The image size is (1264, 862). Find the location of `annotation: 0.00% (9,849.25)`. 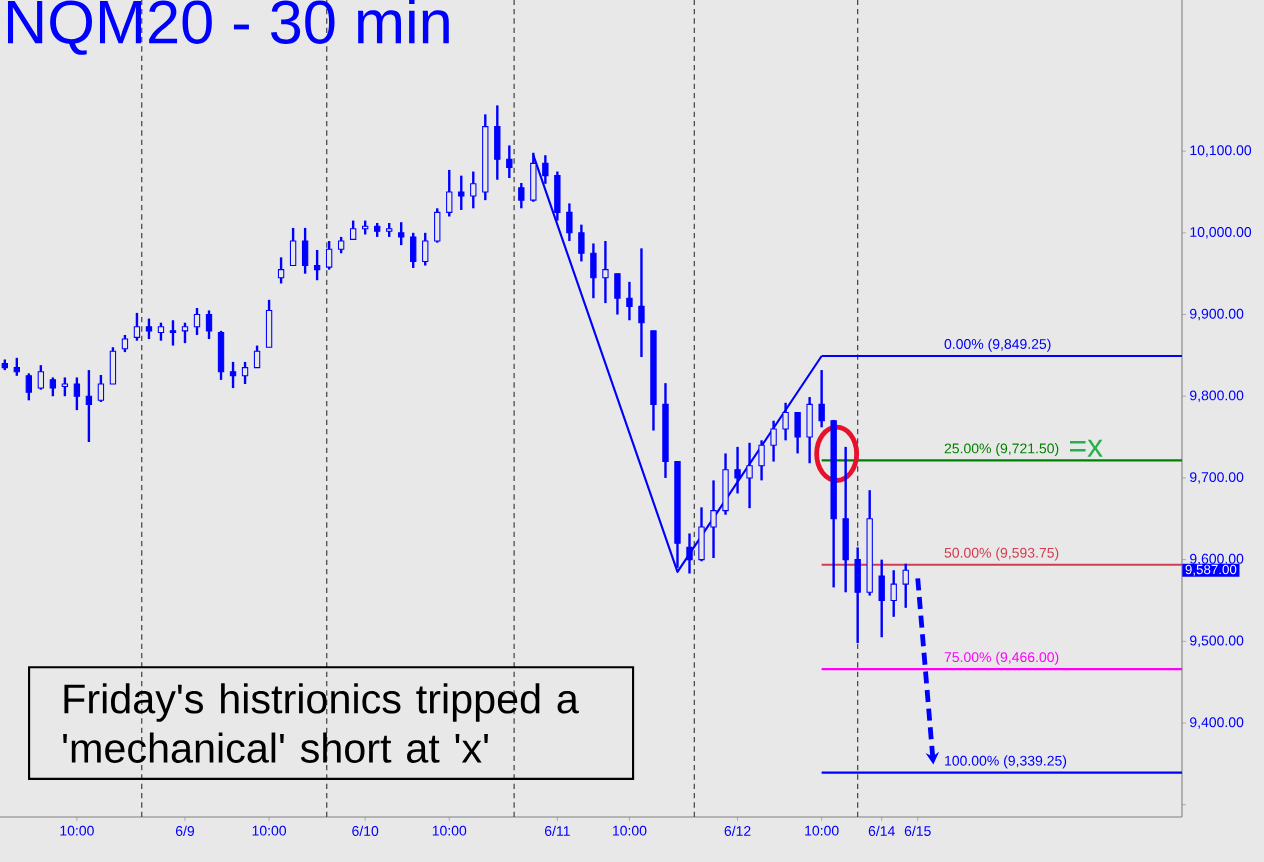

annotation: 0.00% (9,849.25) is located at coordinates (997, 345).